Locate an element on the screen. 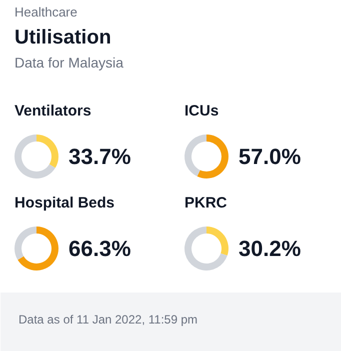 The width and height of the screenshot is (341, 351). text: Utilisation is located at coordinates (63, 37).